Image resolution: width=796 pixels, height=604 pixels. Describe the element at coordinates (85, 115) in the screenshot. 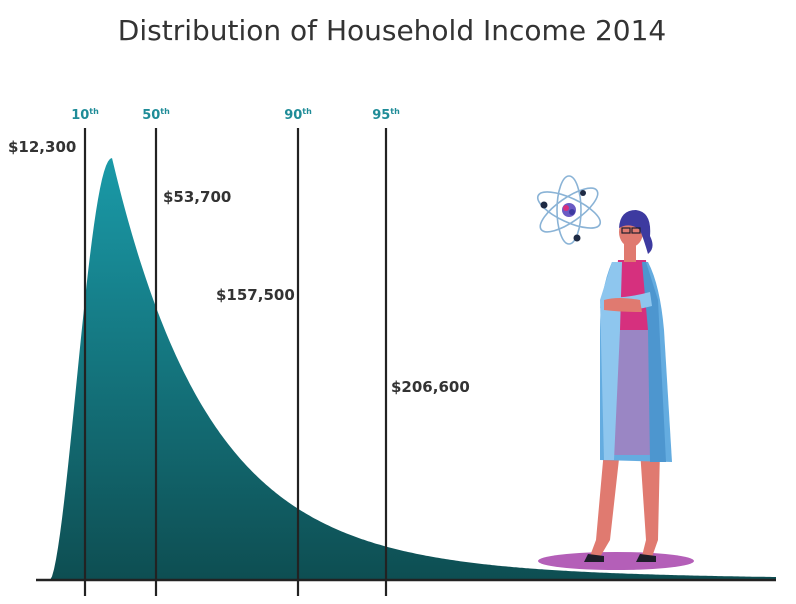

I see `percentile-label-10: 10th` at that location.